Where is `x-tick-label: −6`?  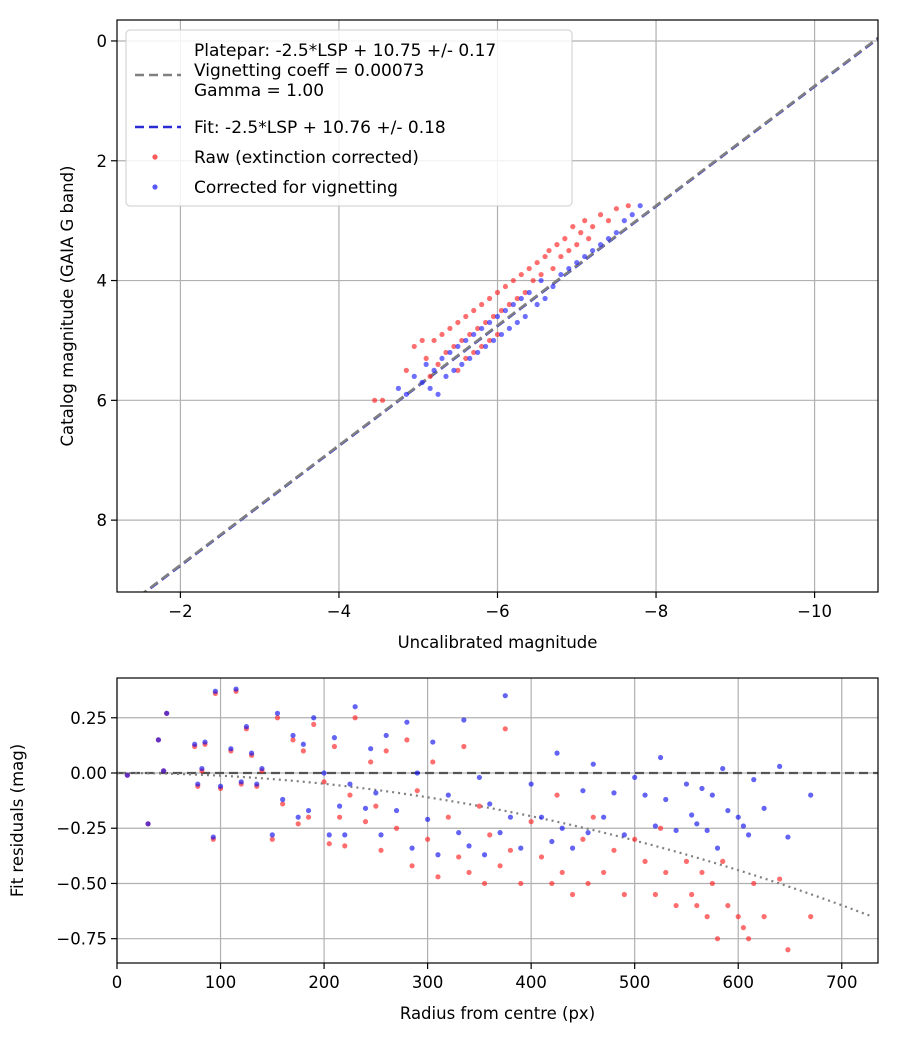 x-tick-label: −6 is located at coordinates (497, 611).